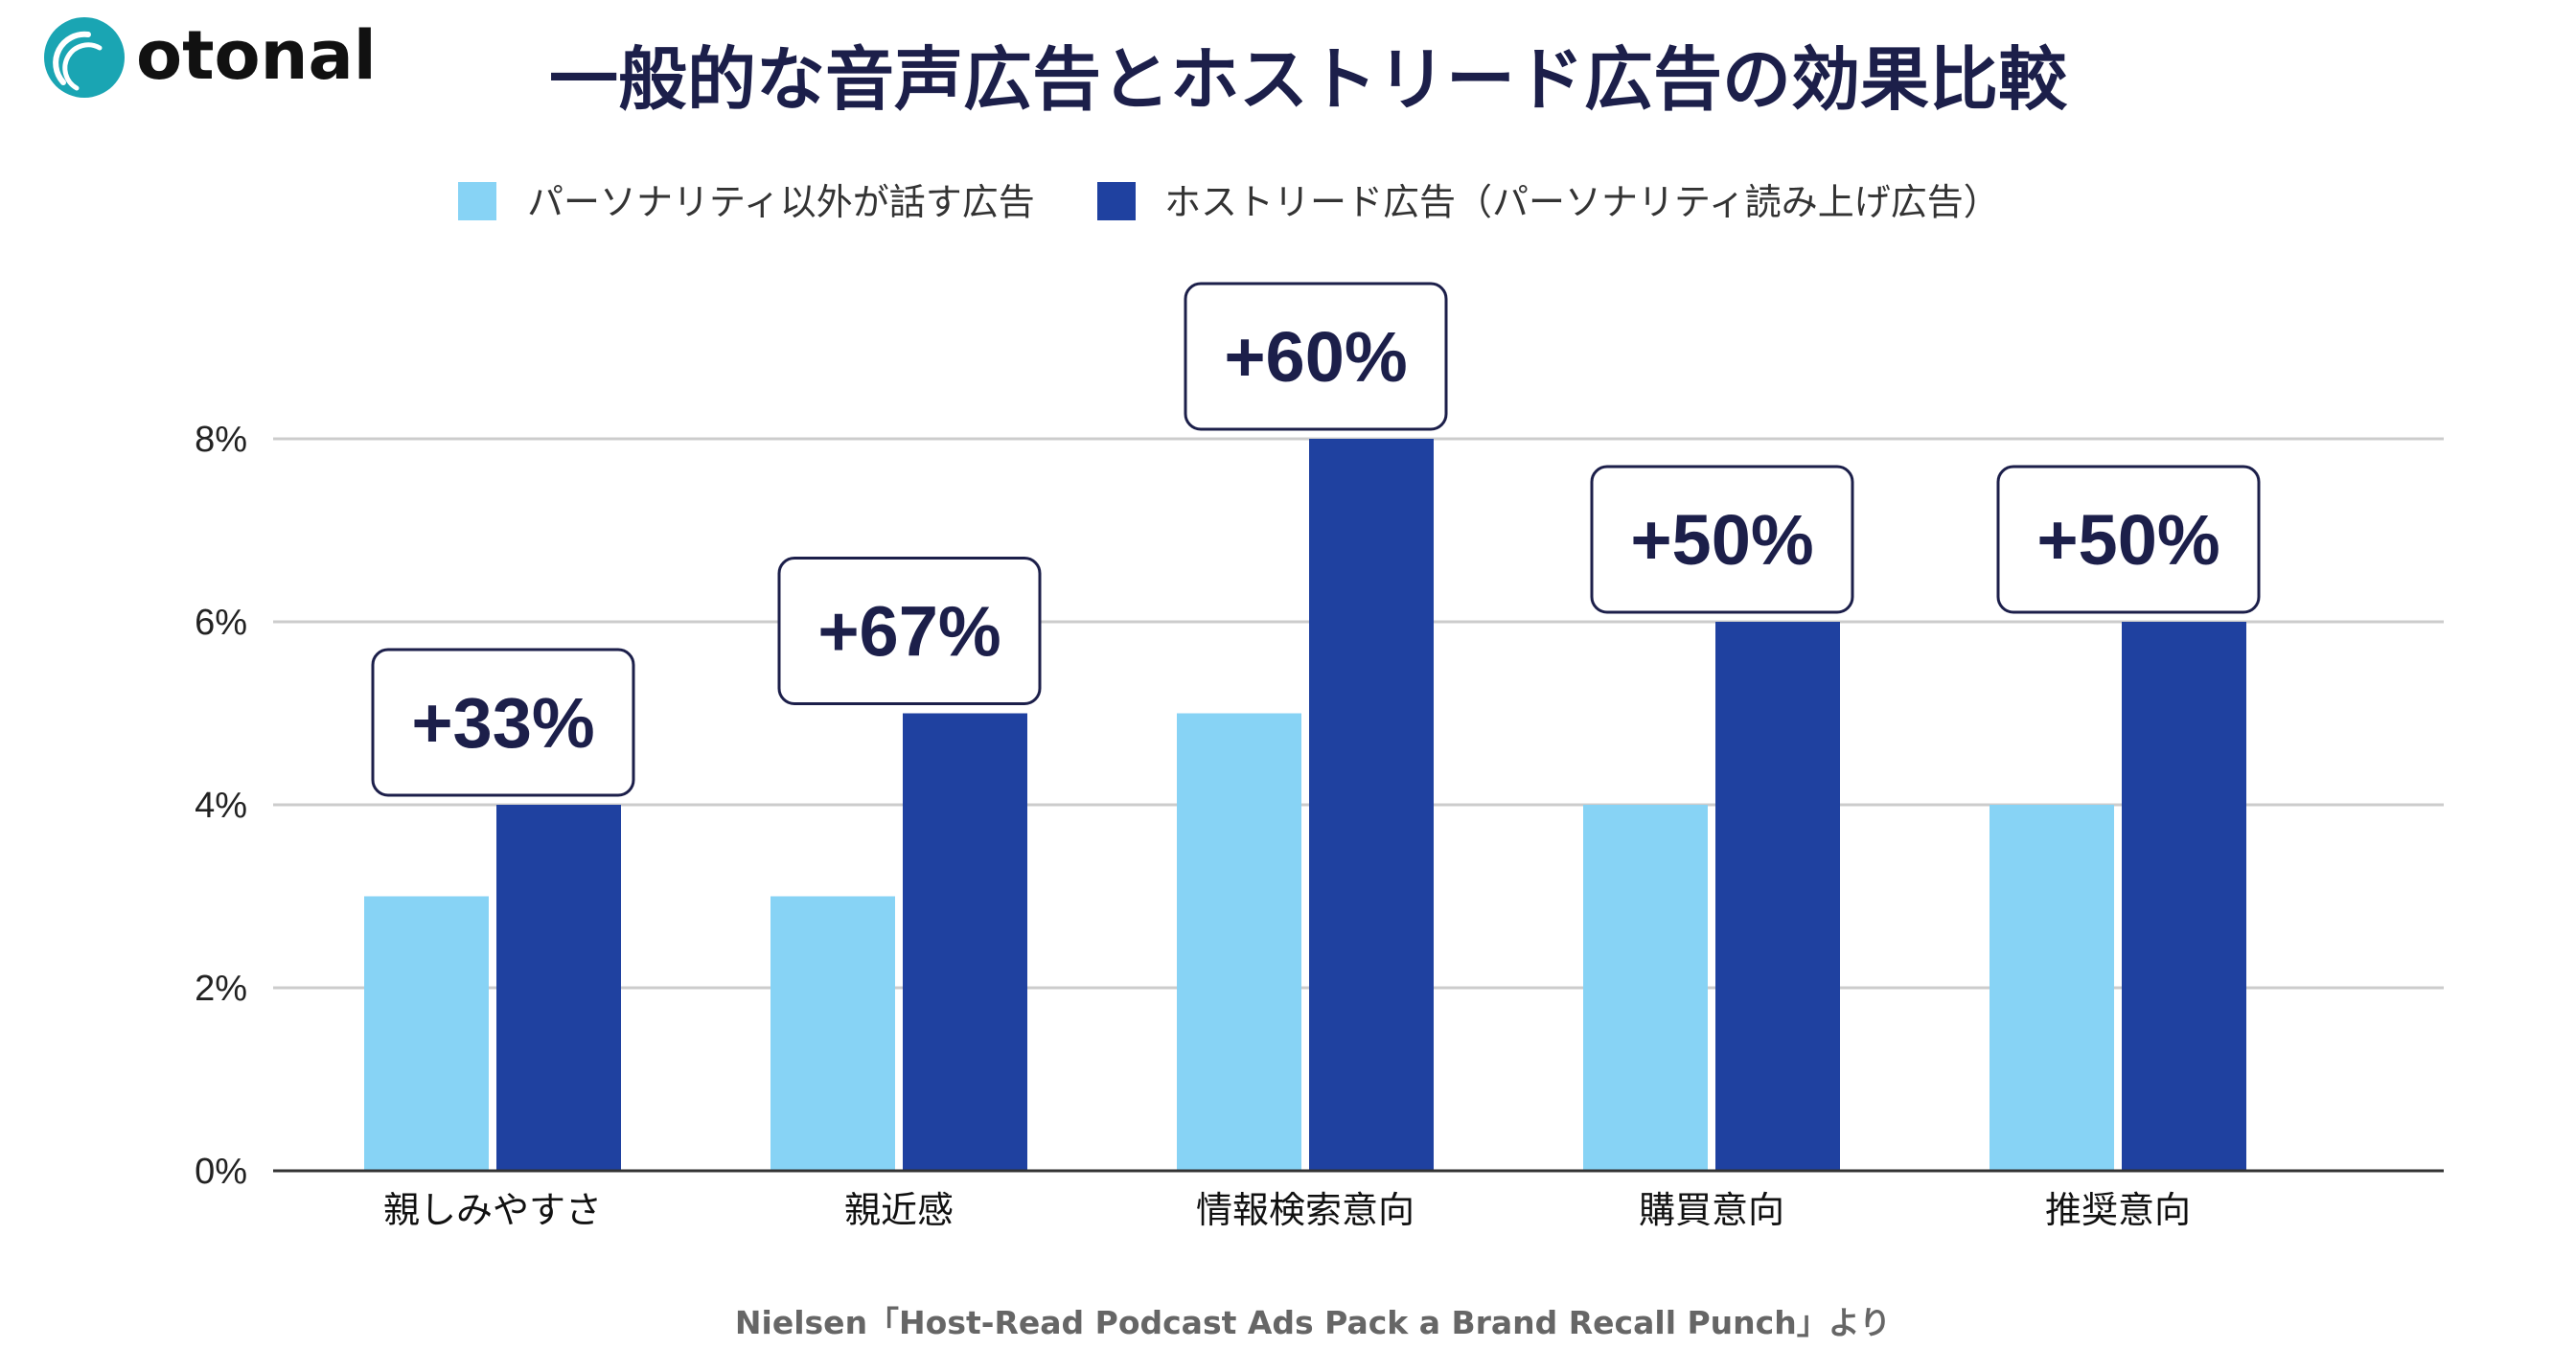 The width and height of the screenshot is (2576, 1349). I want to click on callout-lift-label: +67%, so click(908, 632).